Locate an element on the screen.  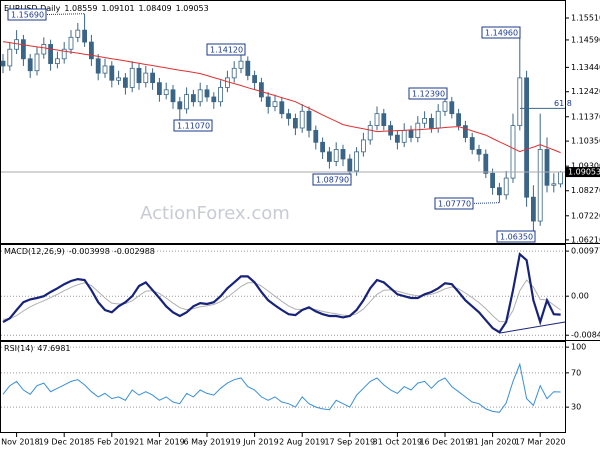
annotation-label: 1.08790 is located at coordinates (332, 180).